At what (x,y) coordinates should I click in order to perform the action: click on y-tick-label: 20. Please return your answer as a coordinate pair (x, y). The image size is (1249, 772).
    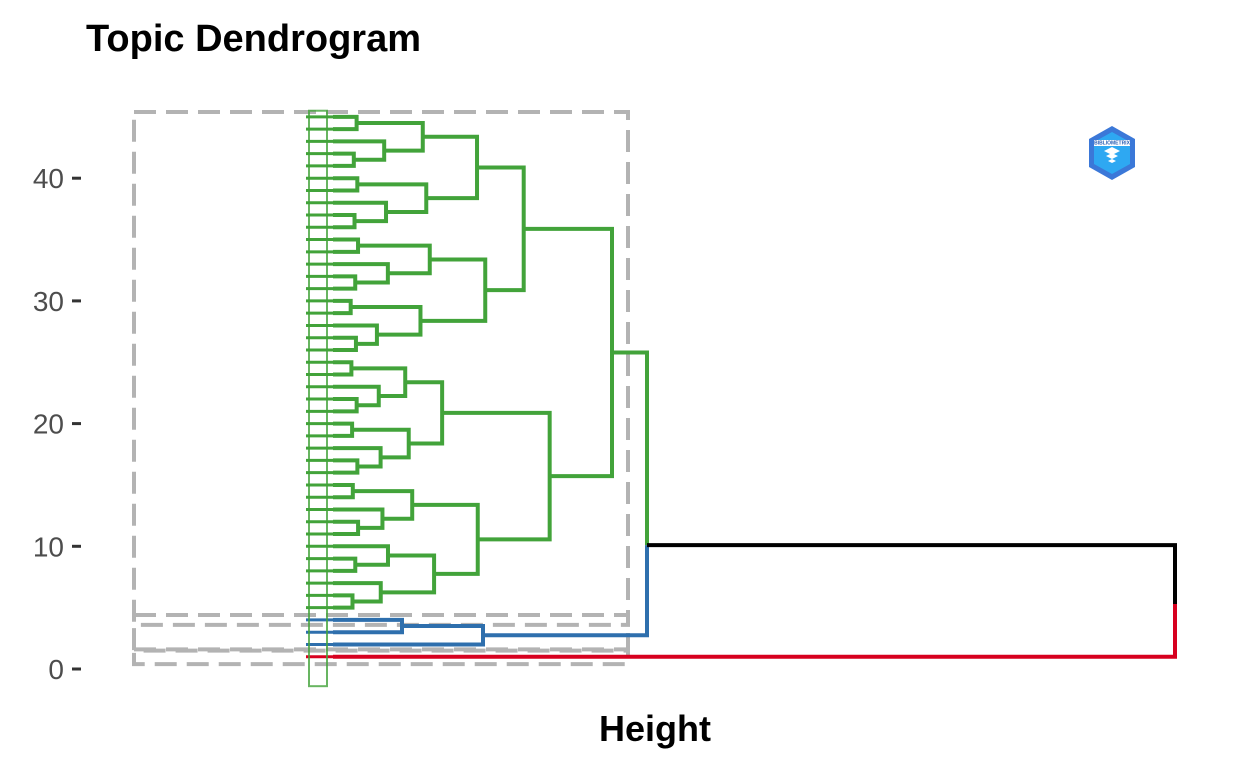
    Looking at the image, I should click on (48, 424).